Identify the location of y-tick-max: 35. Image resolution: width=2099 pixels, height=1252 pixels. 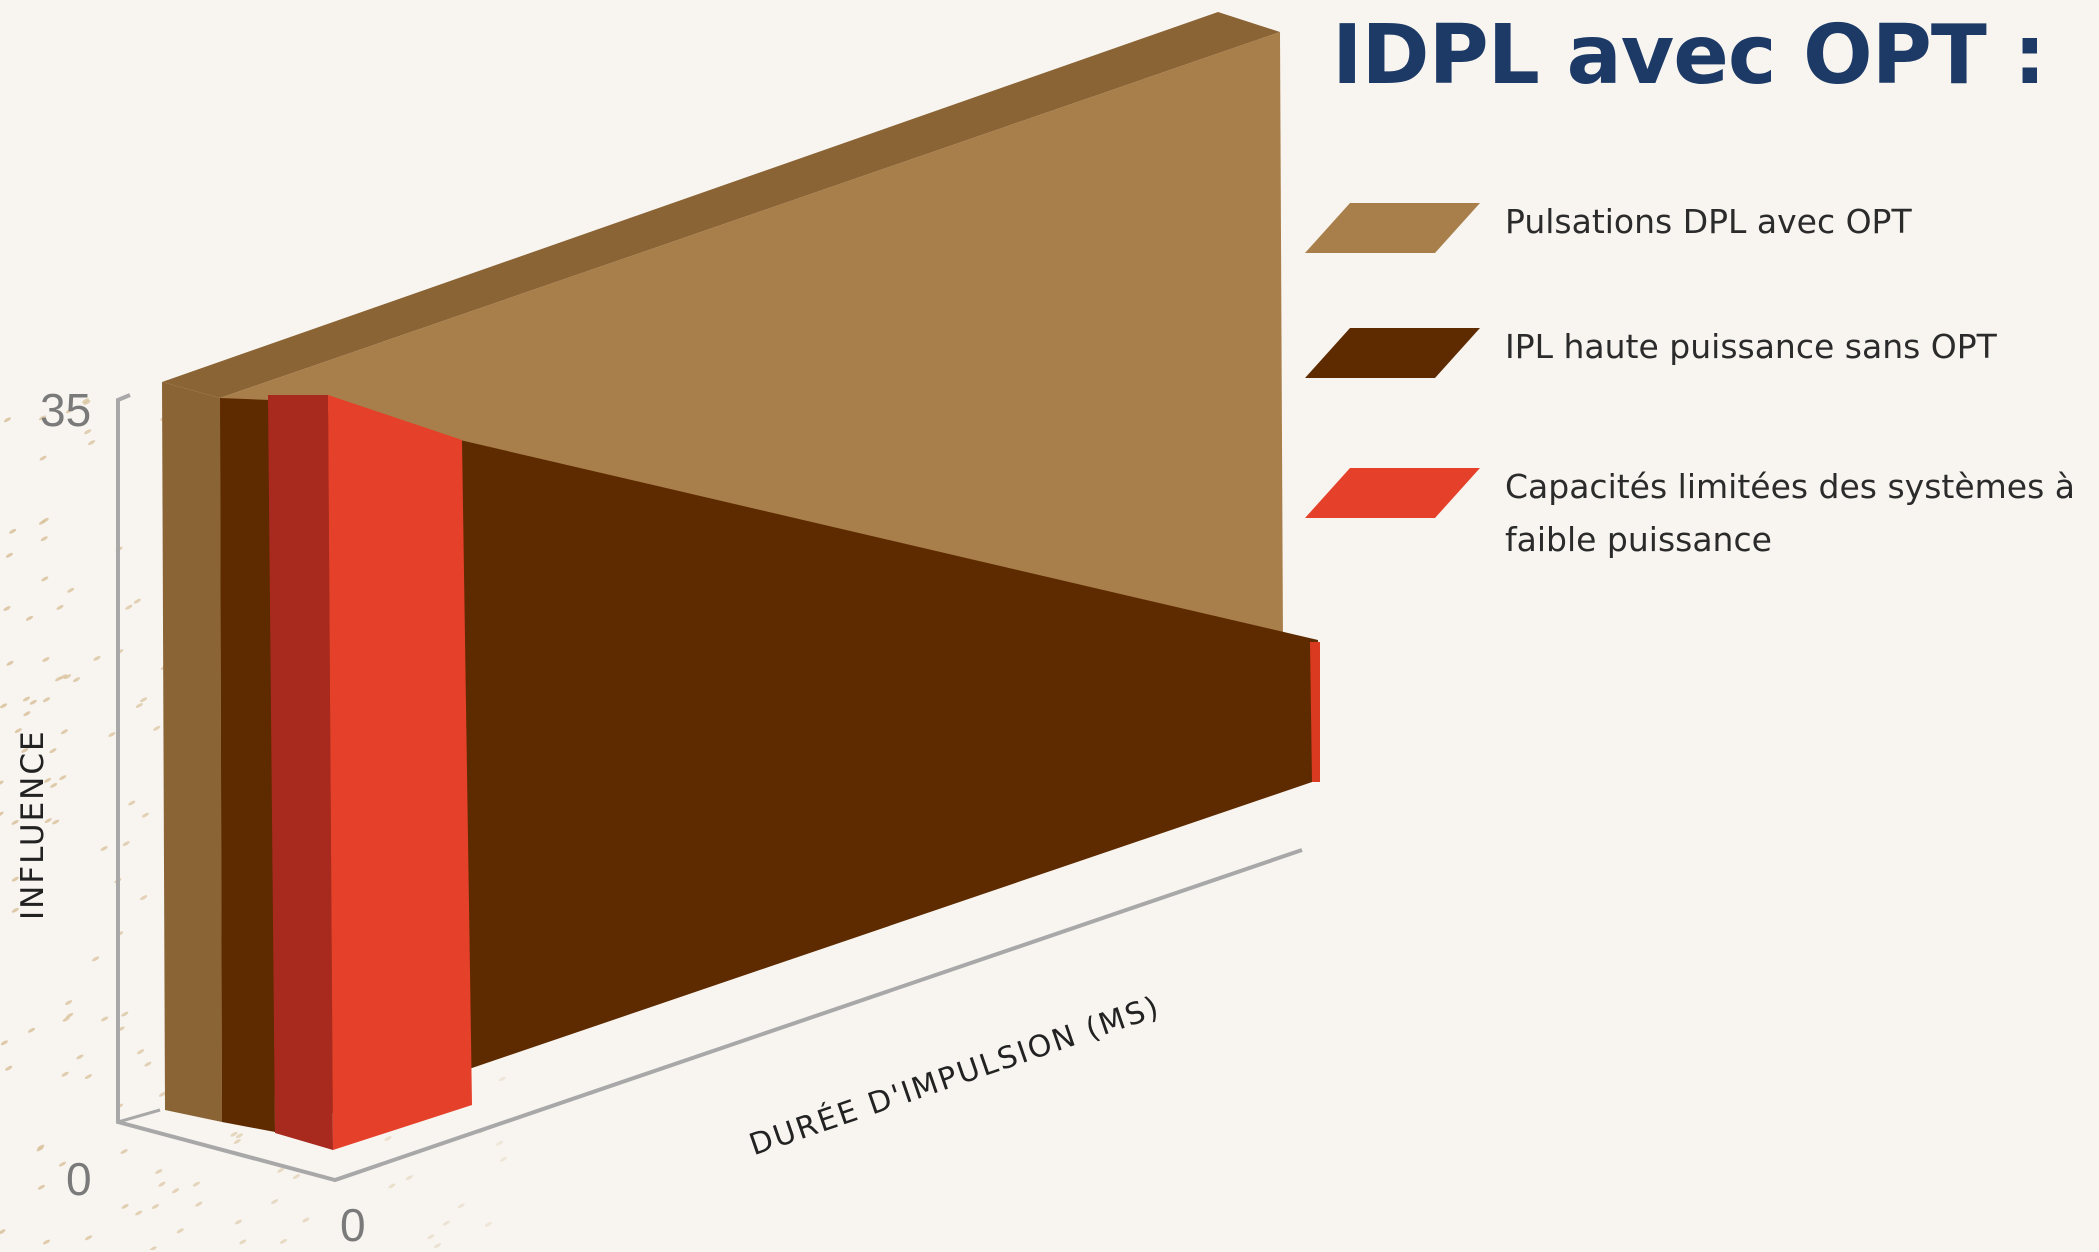
(66, 410).